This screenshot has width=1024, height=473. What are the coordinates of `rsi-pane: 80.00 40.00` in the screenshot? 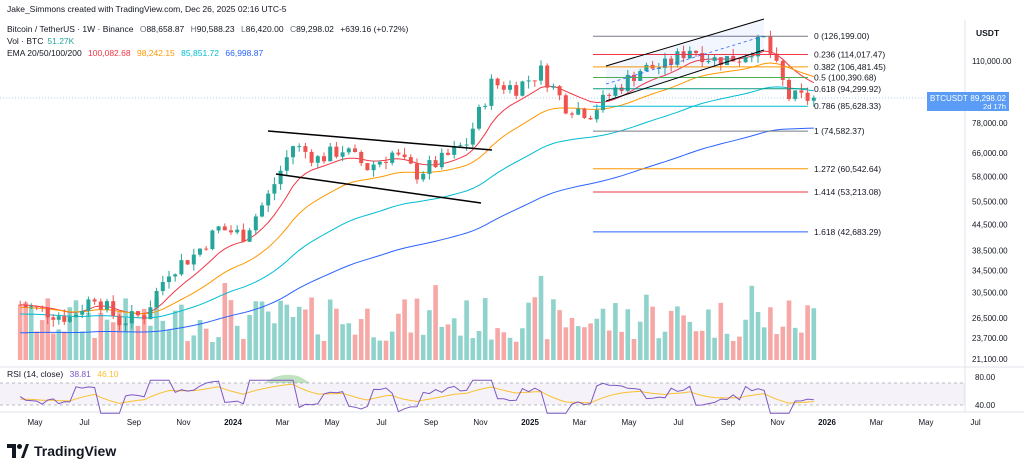 It's located at (498, 393).